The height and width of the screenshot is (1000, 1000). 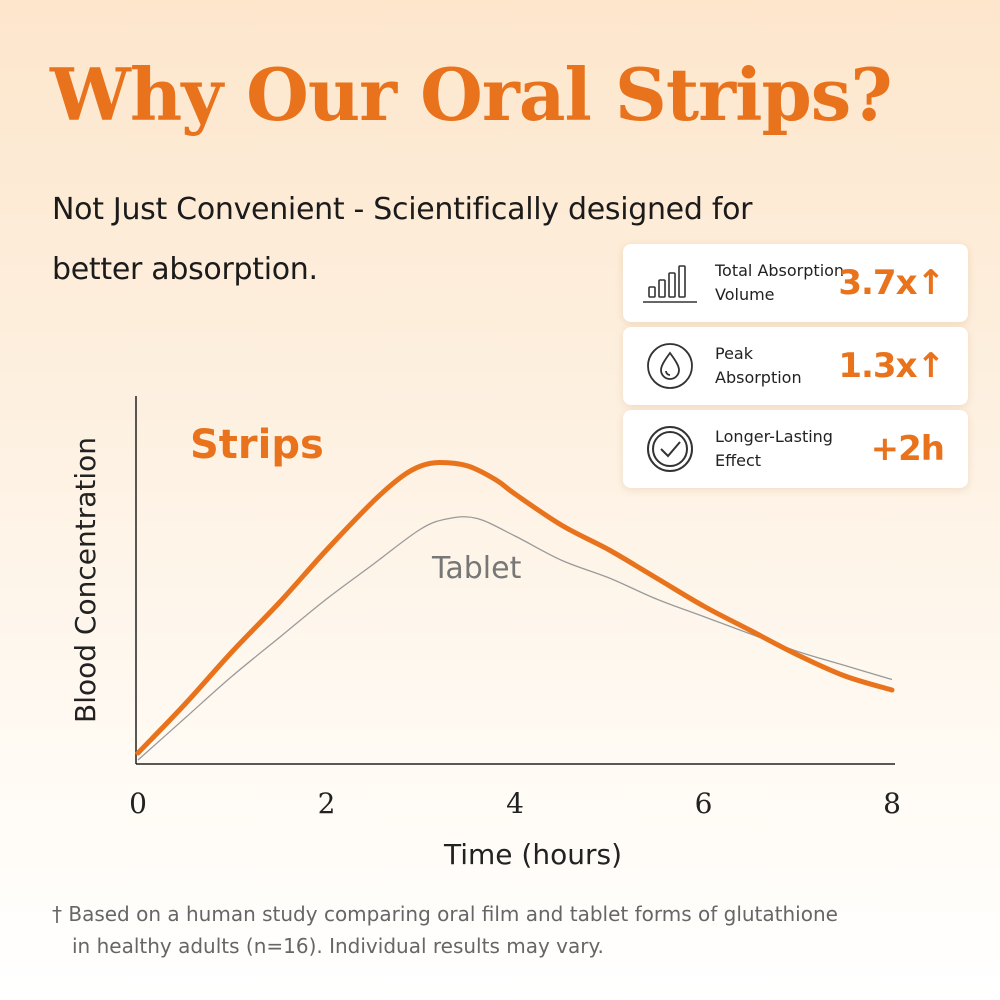 What do you see at coordinates (907, 449) in the screenshot?
I see `stat-value: +2h` at bounding box center [907, 449].